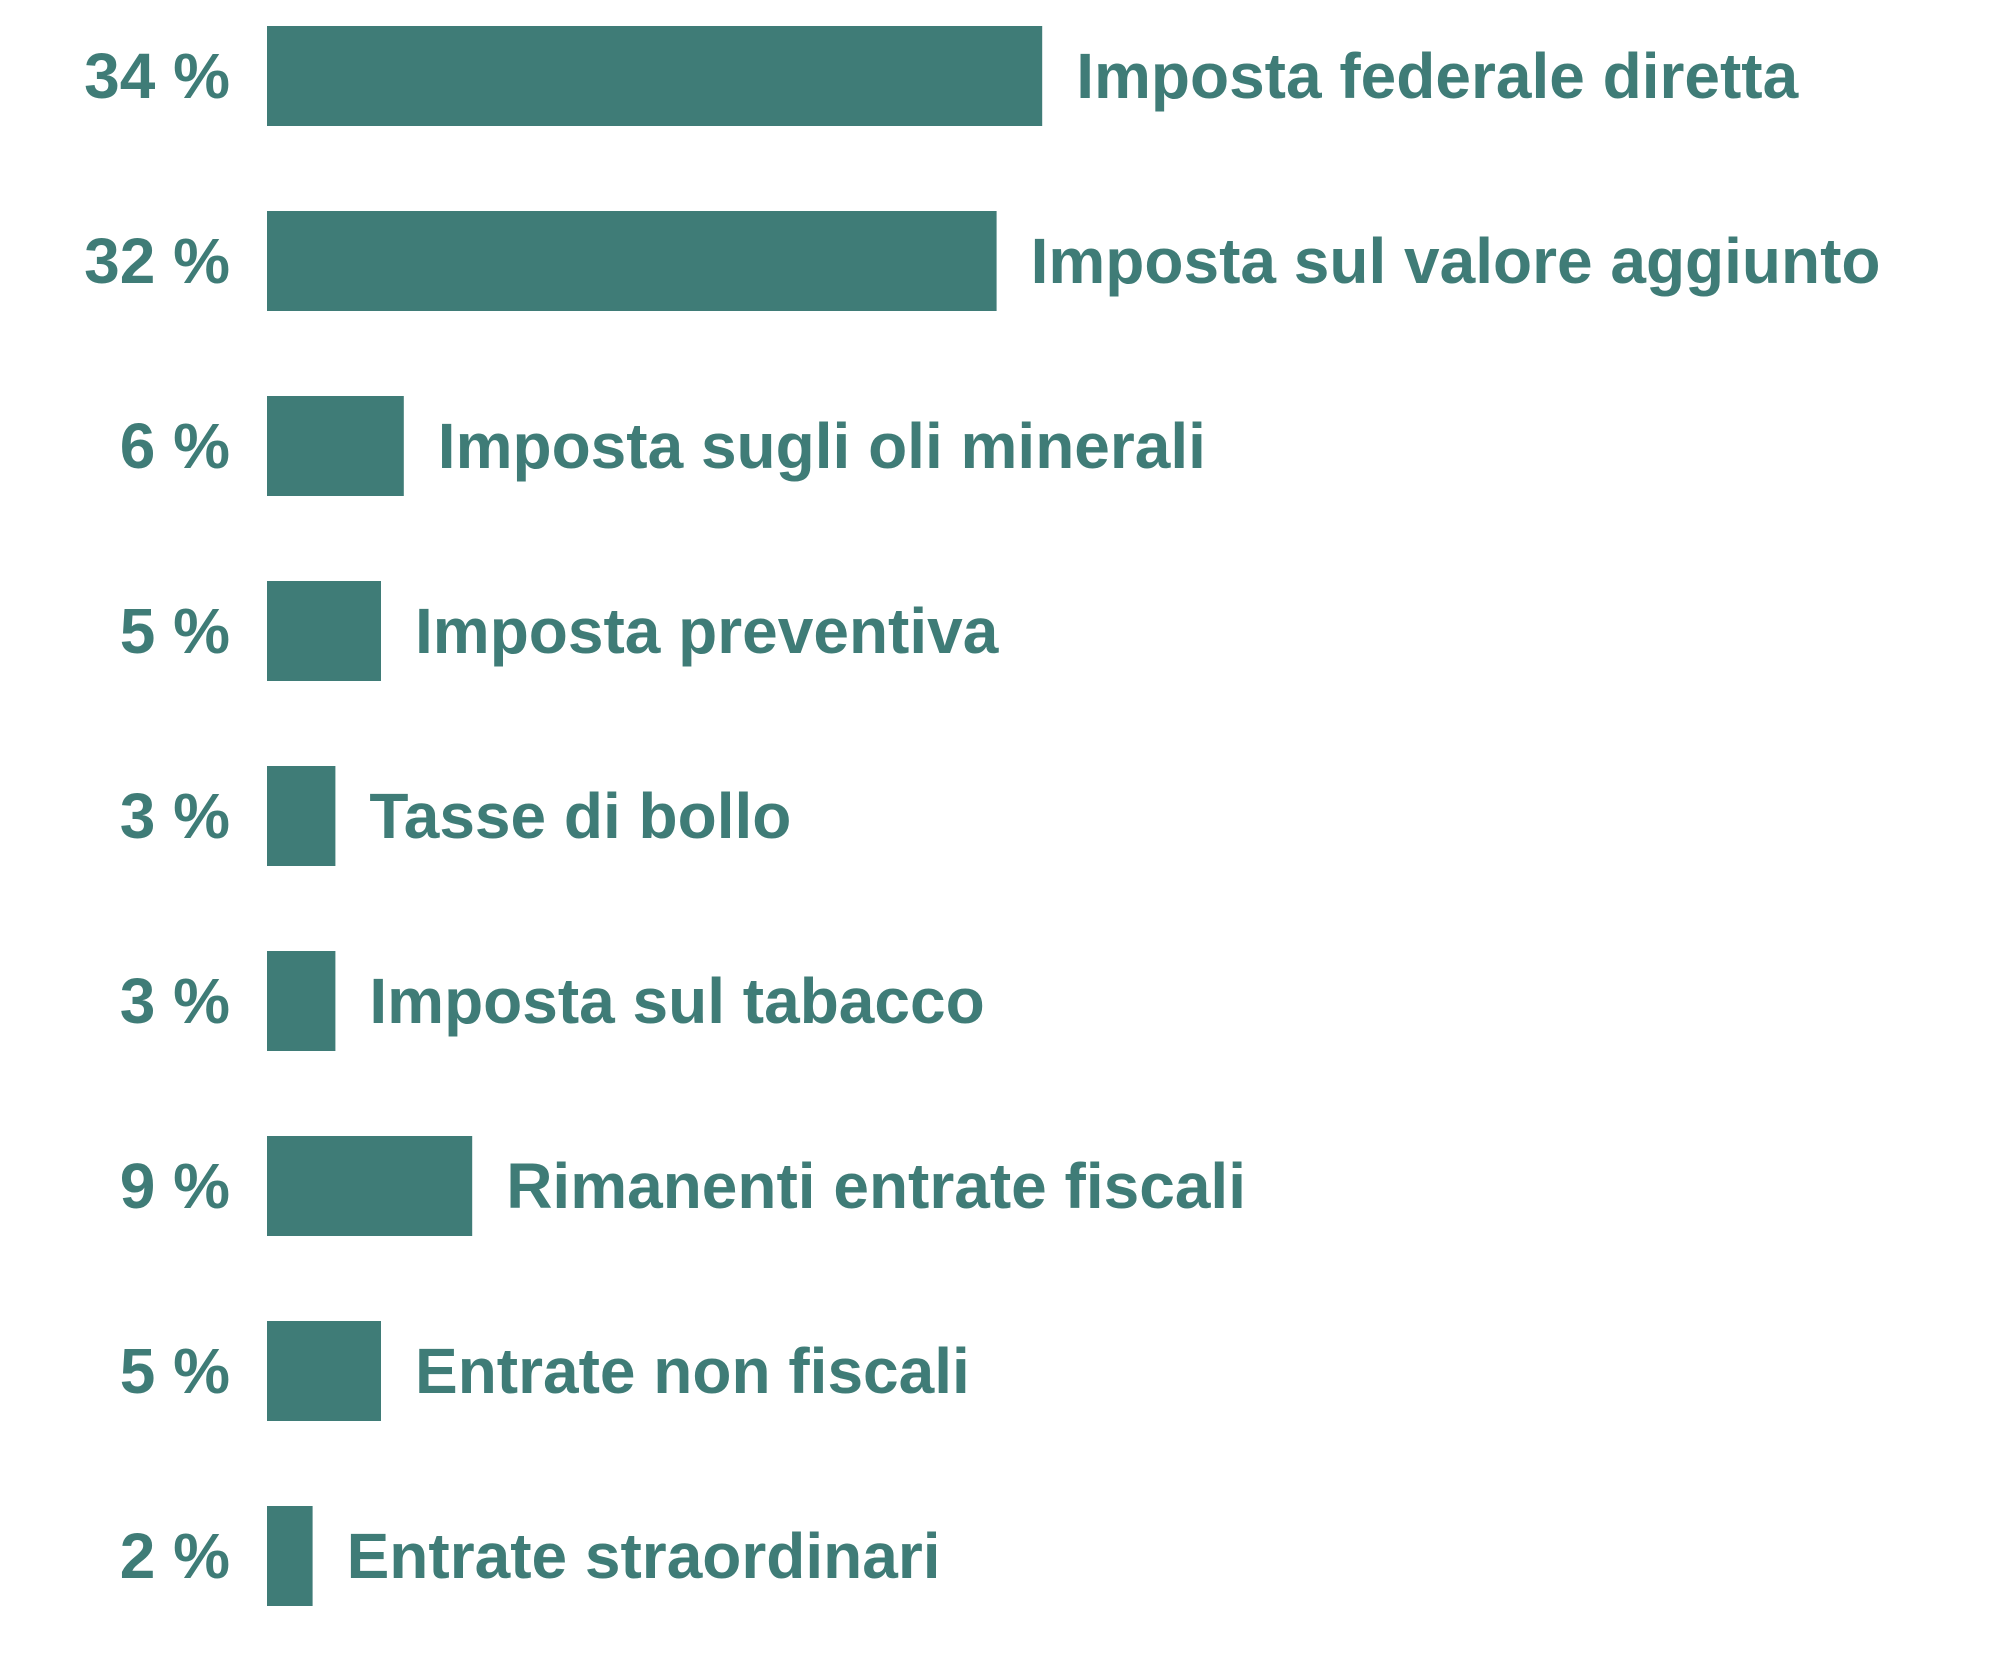 The image size is (2004, 1659). Describe the element at coordinates (876, 1186) in the screenshot. I see `category-label: Rimanenti entrate fiscali` at that location.